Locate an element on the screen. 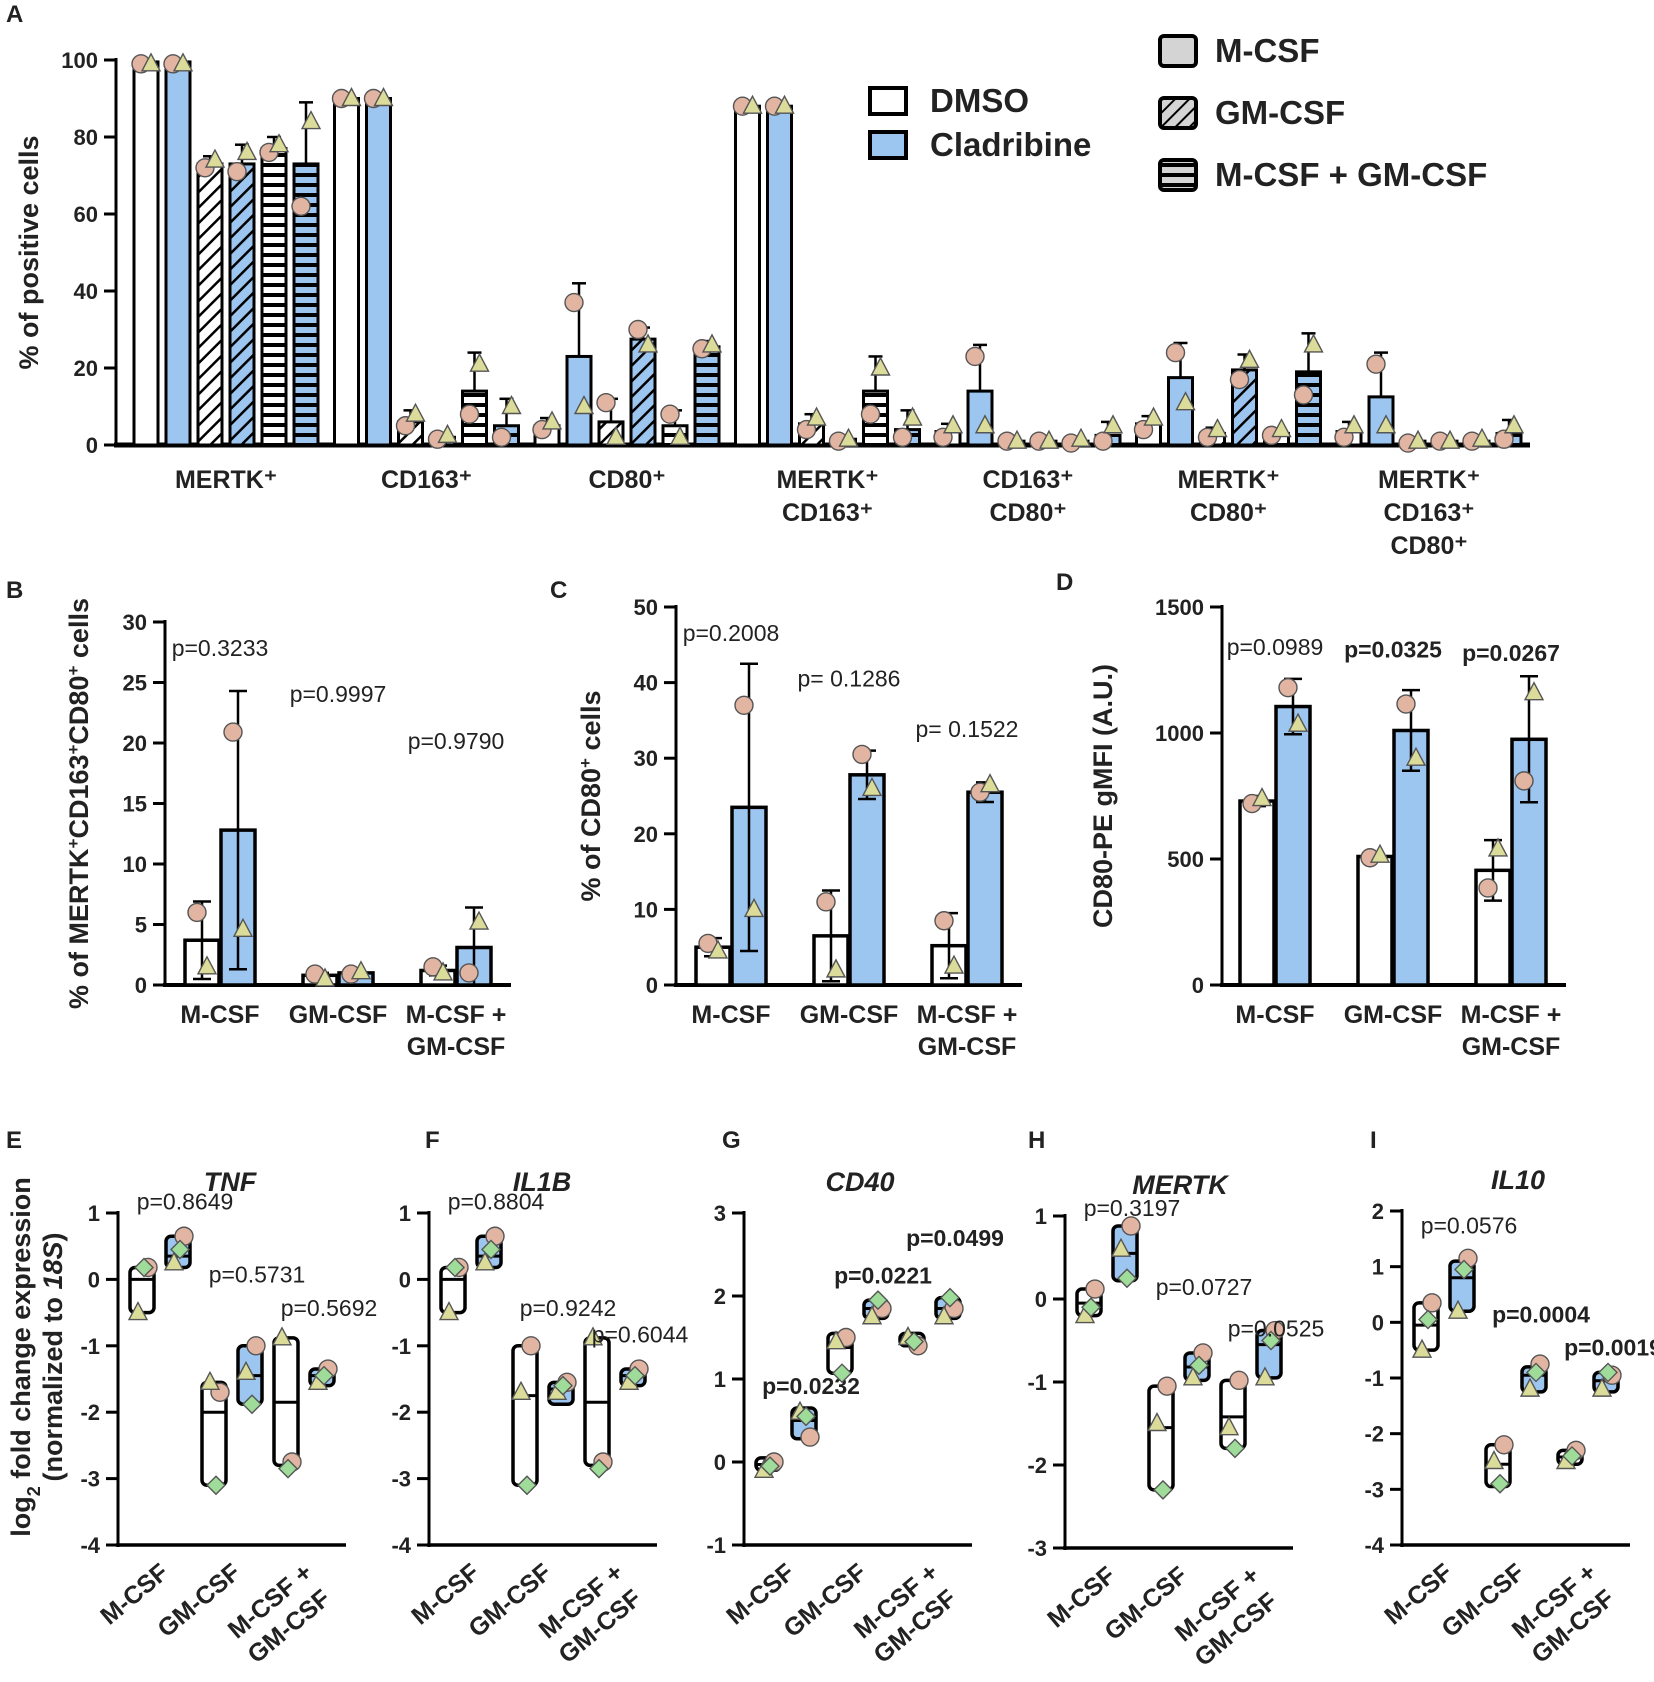  p-value-label: p=0.0499 is located at coordinates (955, 1238).